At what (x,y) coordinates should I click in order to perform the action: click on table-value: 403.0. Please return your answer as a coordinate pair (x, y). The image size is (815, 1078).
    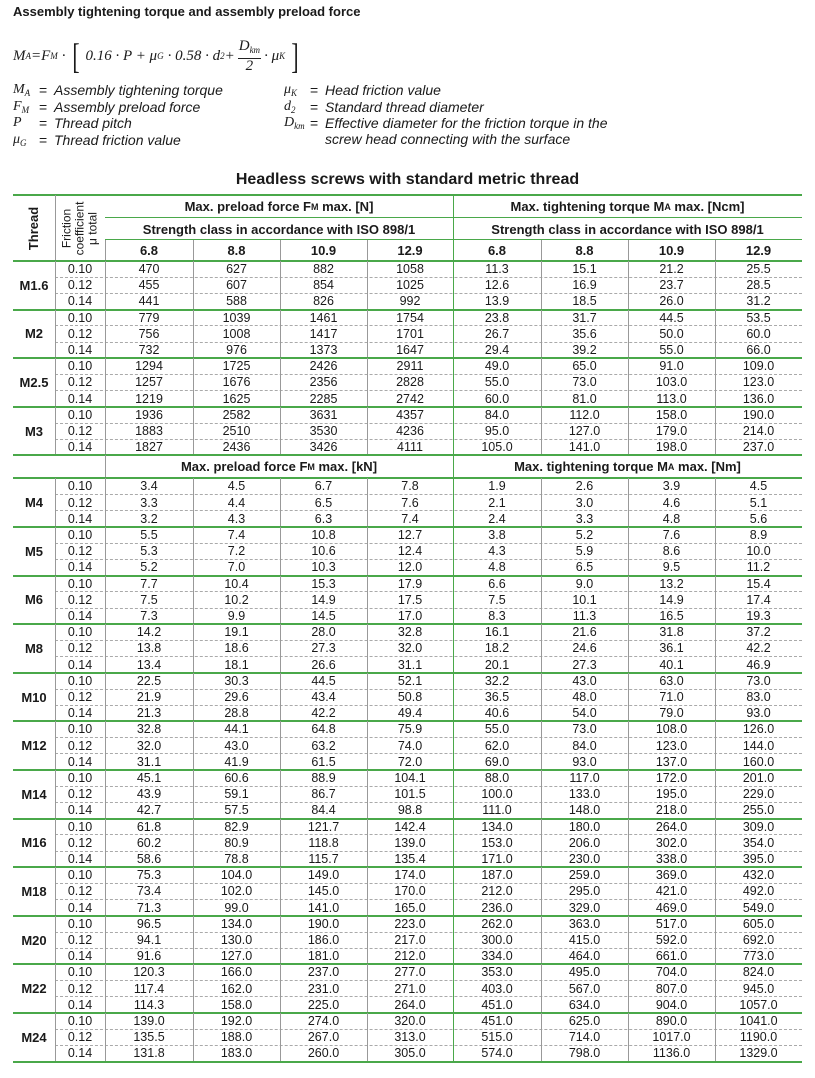
    Looking at the image, I should click on (497, 988).